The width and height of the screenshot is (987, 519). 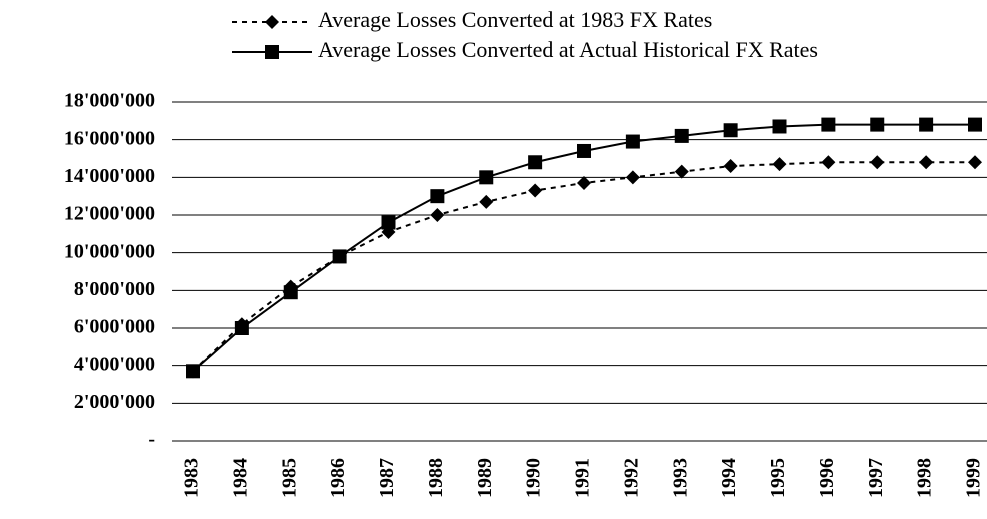 I want to click on y-tick-label: 6'000'000, so click(x=114, y=327).